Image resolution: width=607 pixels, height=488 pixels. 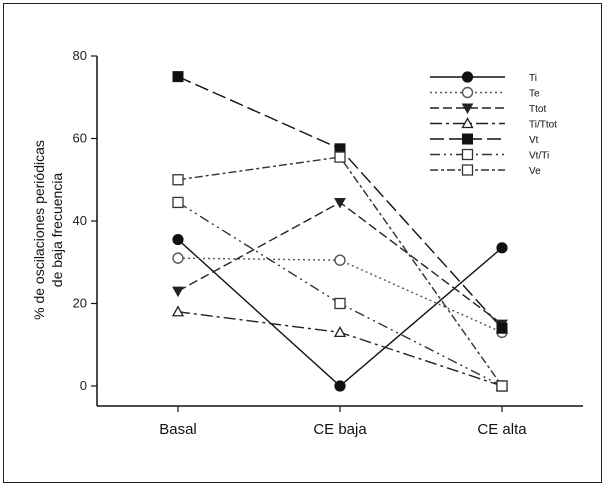 I want to click on legend-item-vt: Vt, so click(x=484, y=139).